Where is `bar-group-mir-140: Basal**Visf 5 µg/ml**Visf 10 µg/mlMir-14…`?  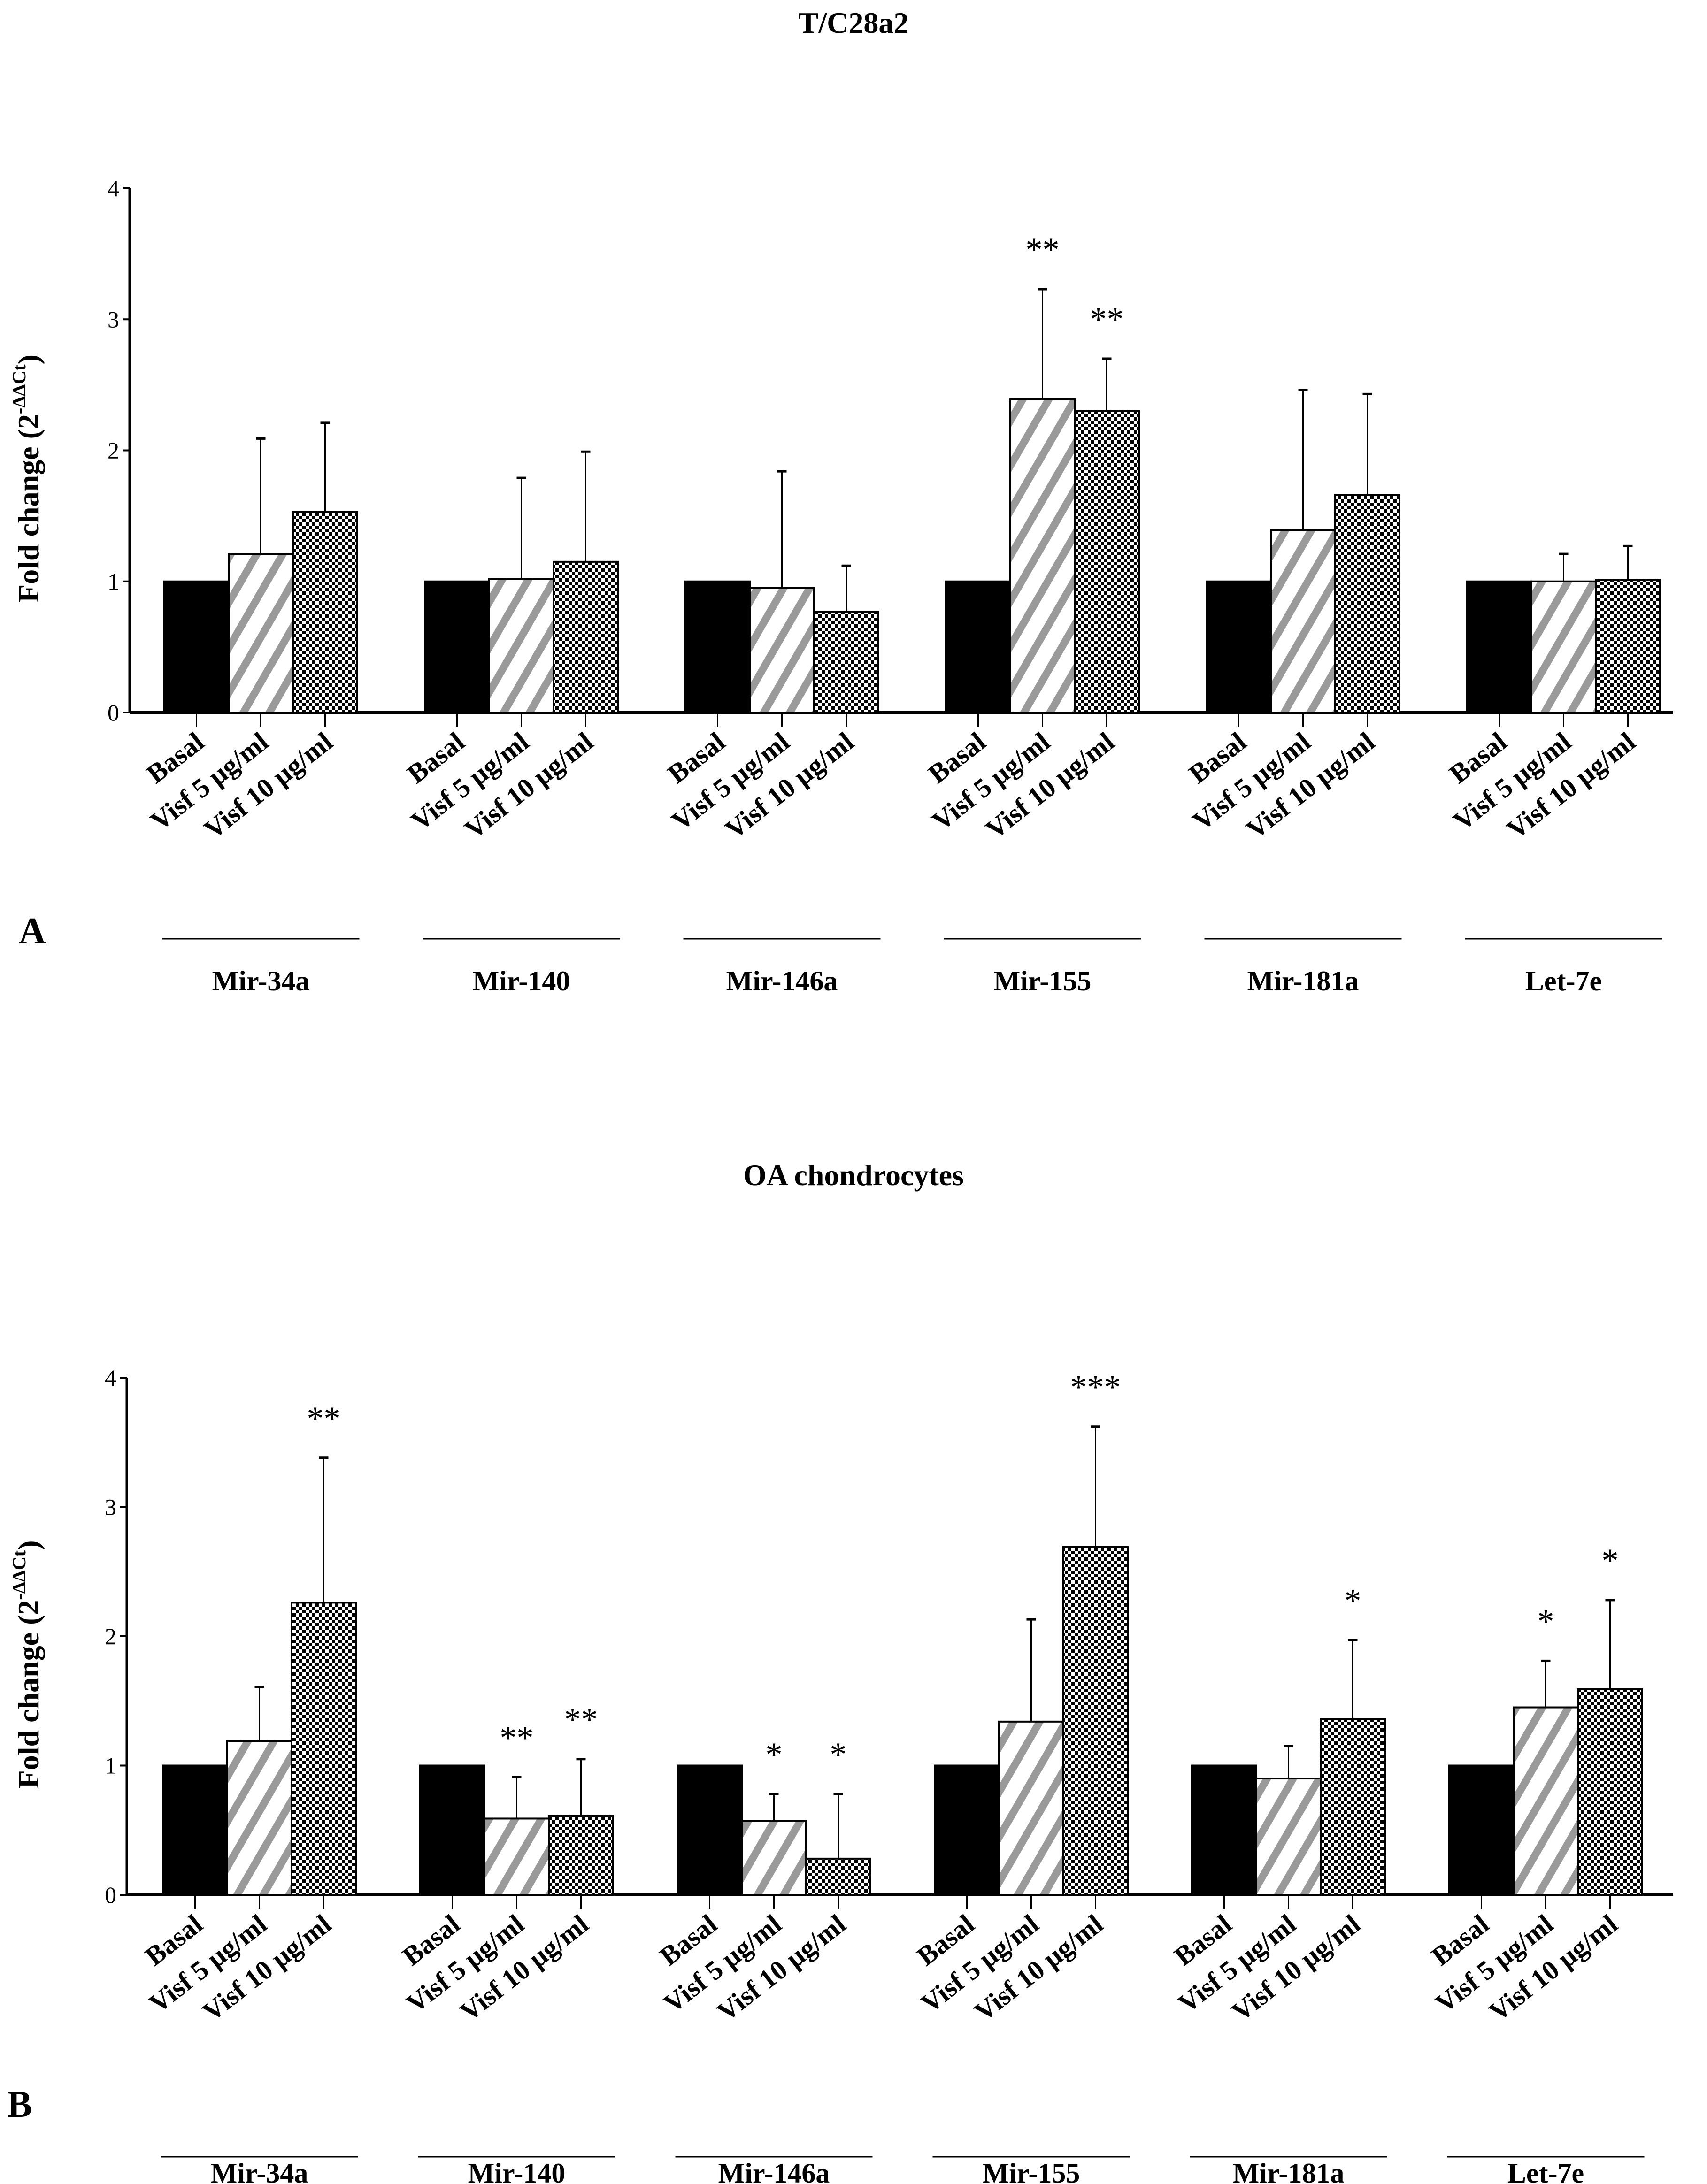 bar-group-mir-140: Basal**Visf 5 µg/ml**Visf 10 µg/mlMir-14… is located at coordinates (506, 1942).